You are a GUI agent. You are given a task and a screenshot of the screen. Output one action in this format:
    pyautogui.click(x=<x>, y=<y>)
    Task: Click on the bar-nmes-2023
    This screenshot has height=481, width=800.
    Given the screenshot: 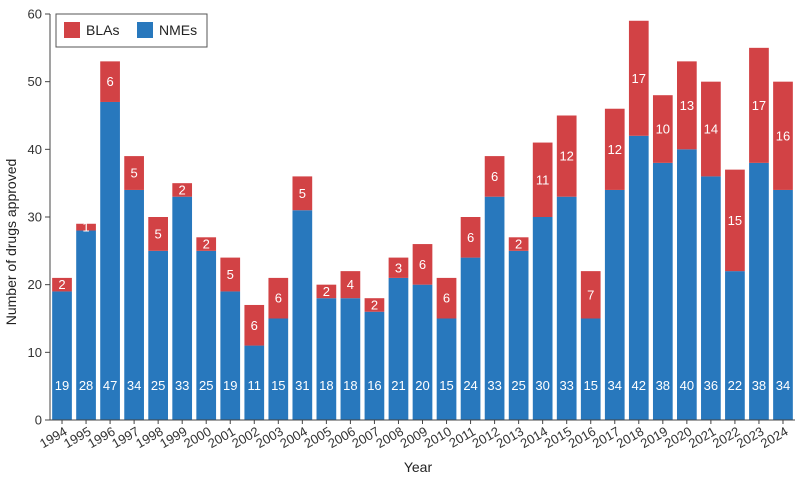 What is the action you would take?
    pyautogui.click(x=759, y=291)
    